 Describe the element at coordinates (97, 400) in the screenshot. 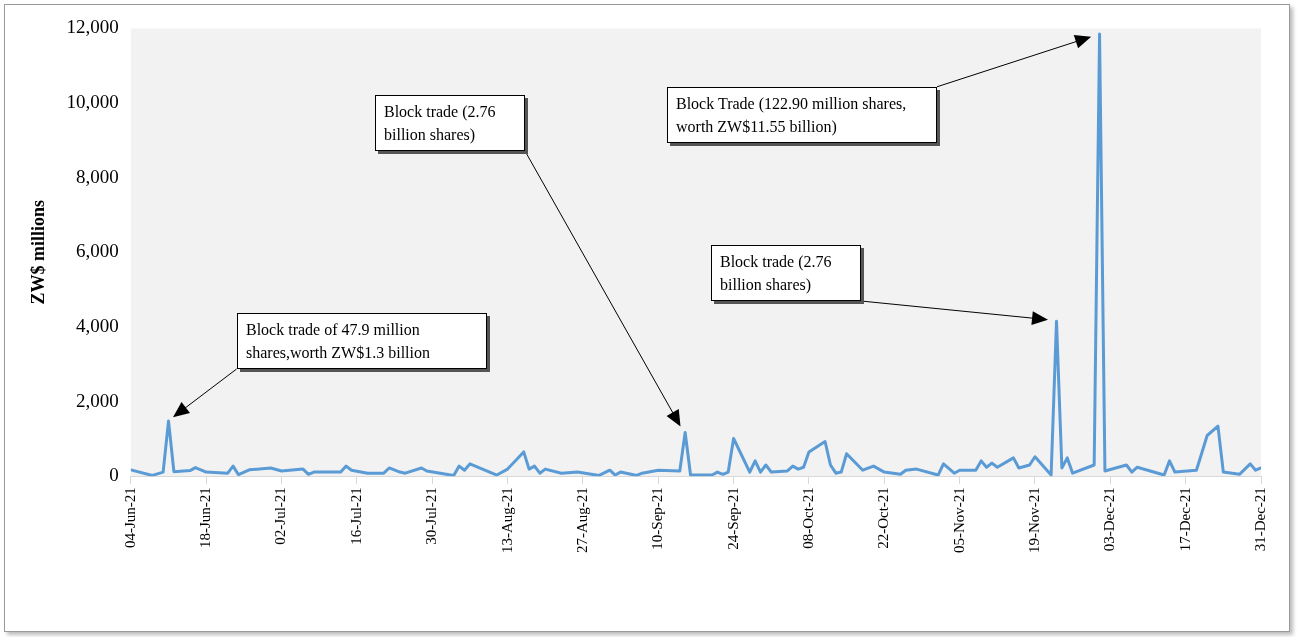

I see `y-tick-label: 2,000` at that location.